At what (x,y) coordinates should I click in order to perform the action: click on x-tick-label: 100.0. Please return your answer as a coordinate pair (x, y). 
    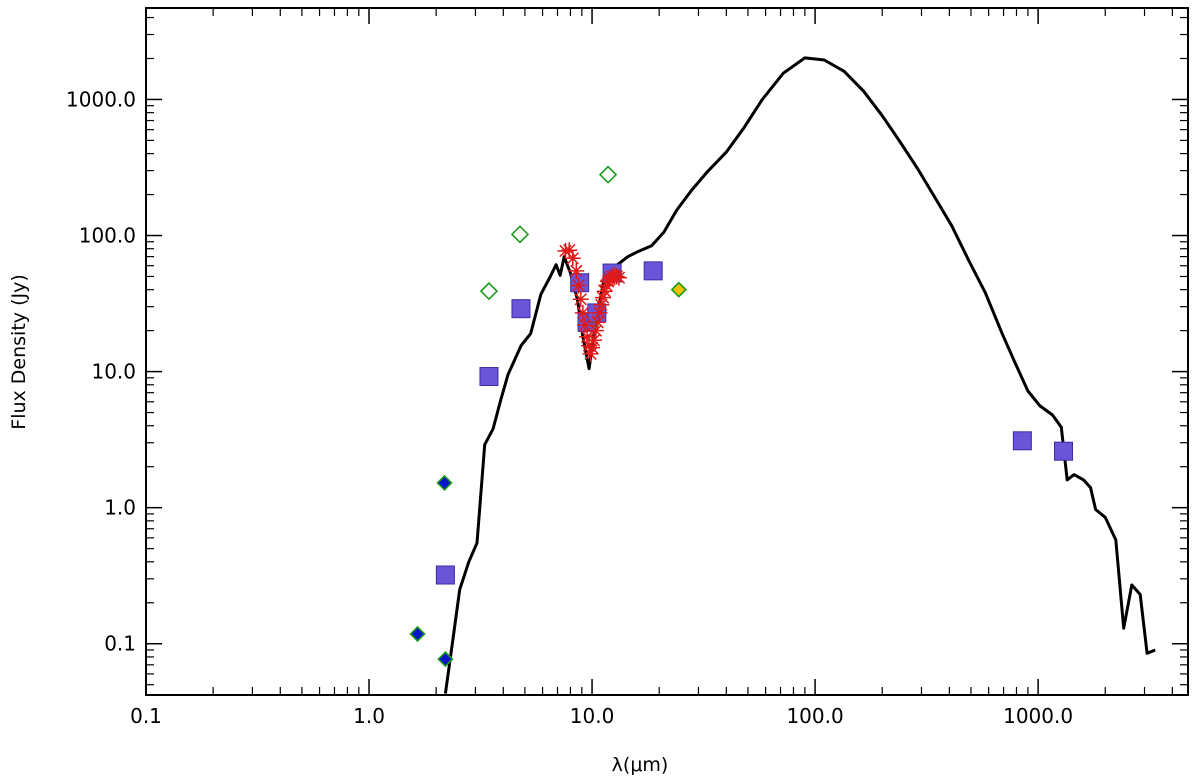
    Looking at the image, I should click on (814, 716).